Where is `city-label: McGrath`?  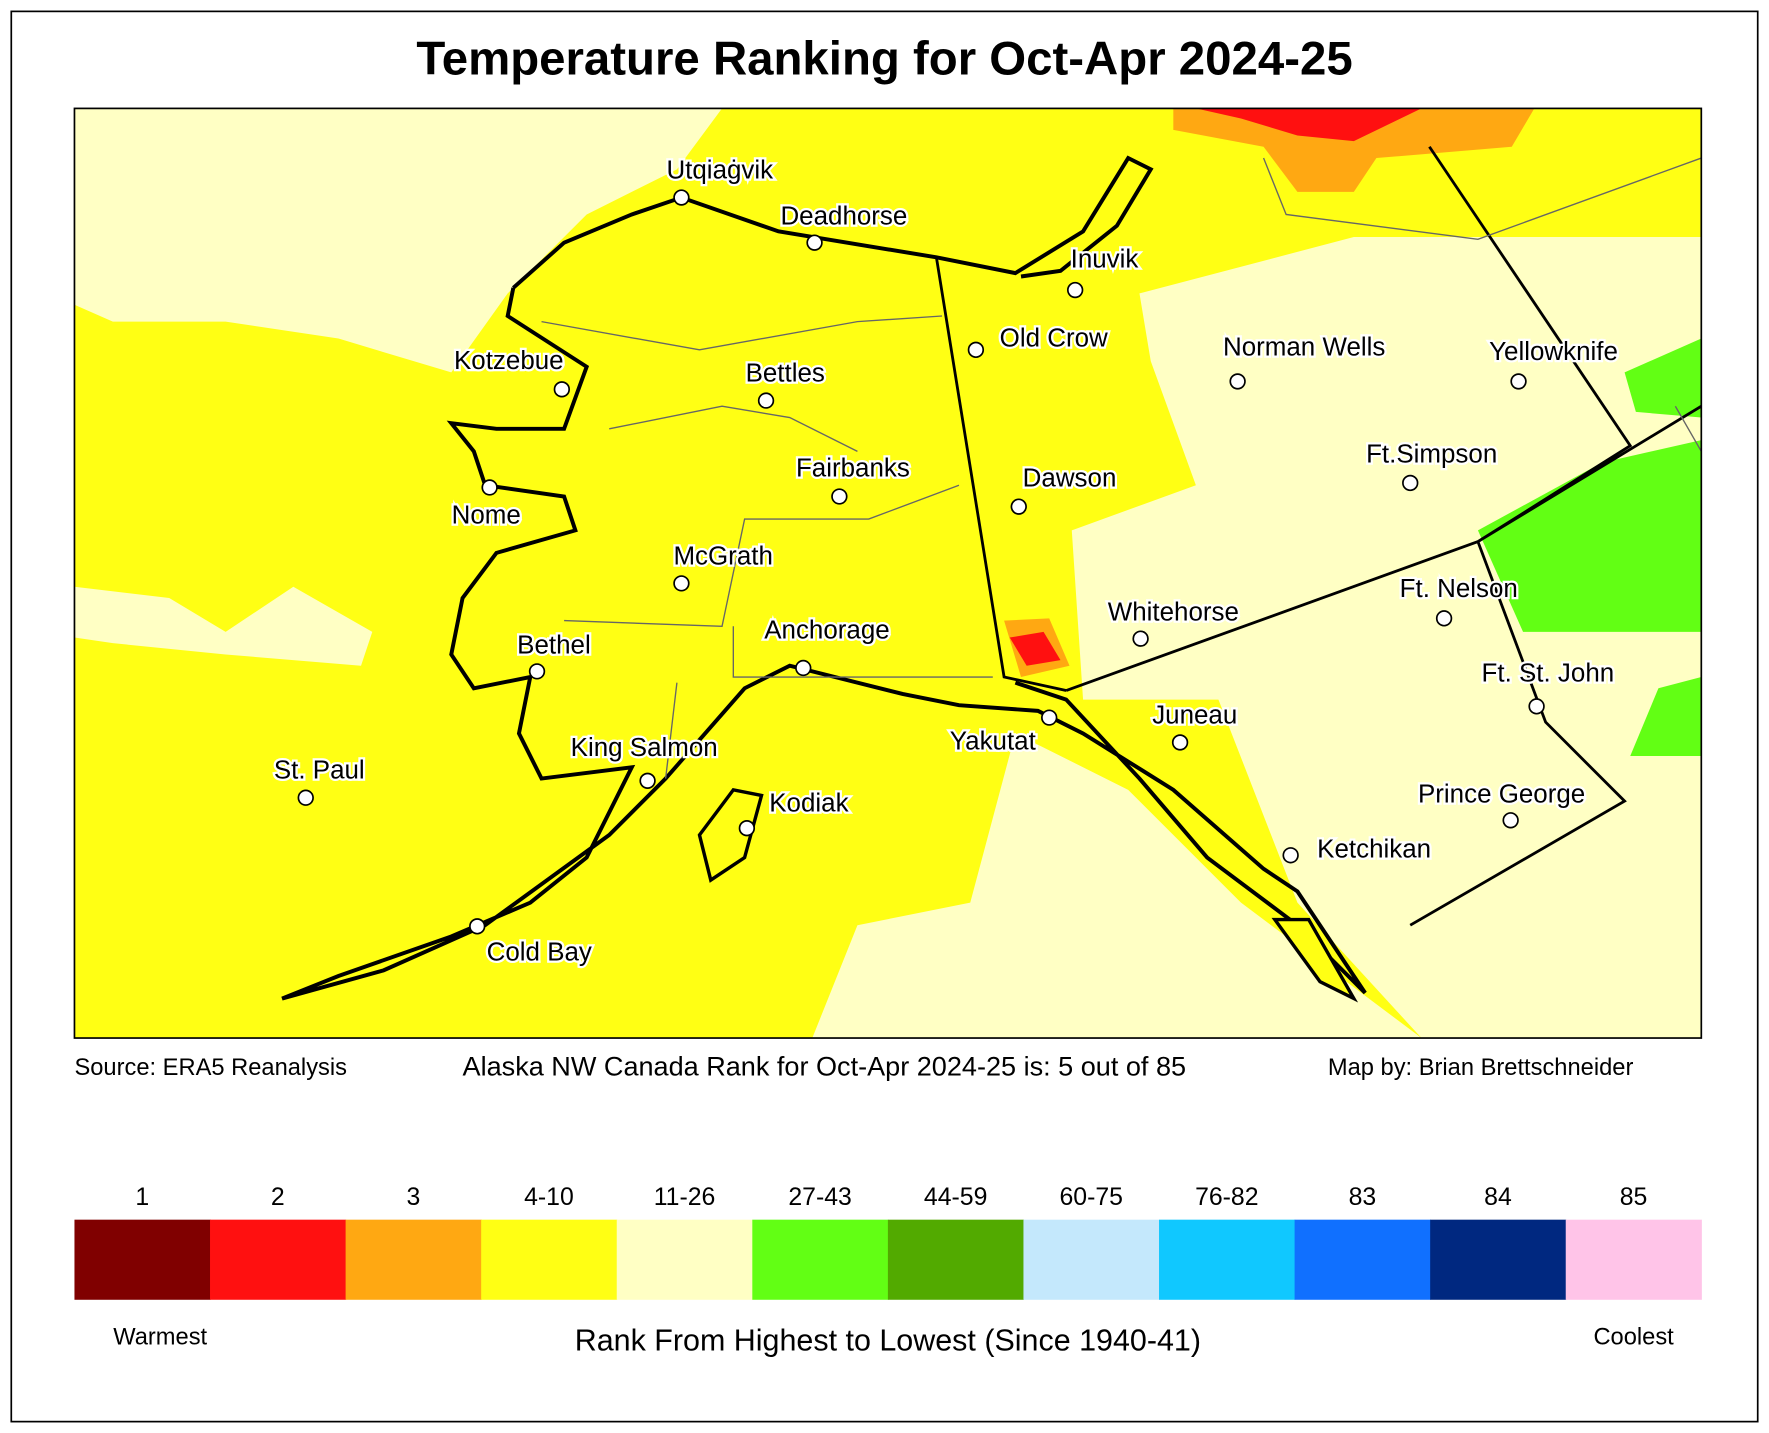
city-label: McGrath is located at coordinates (722, 556).